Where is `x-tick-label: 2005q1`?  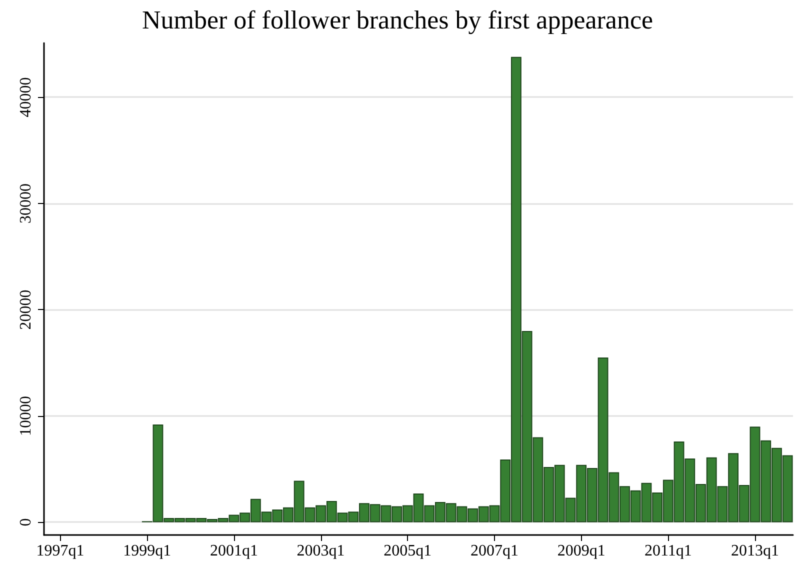
x-tick-label: 2005q1 is located at coordinates (408, 551).